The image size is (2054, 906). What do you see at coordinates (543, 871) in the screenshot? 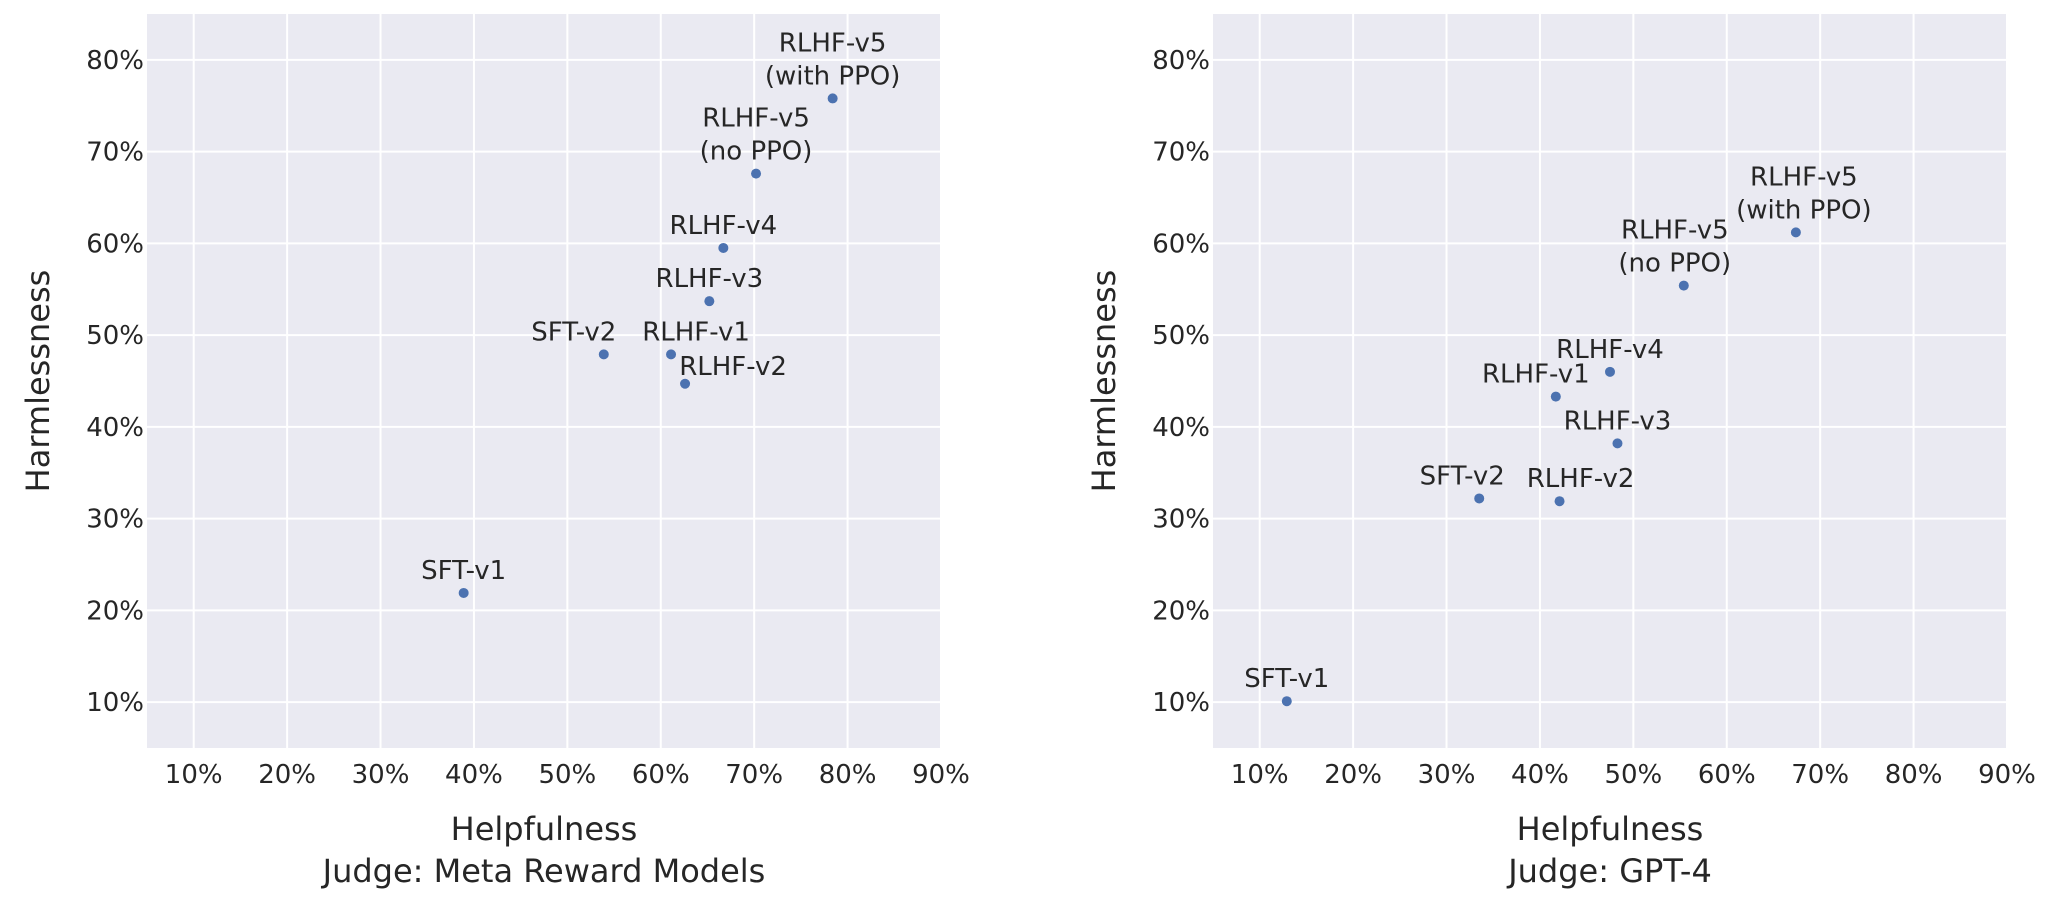
I see `chart-subtitle: Judge: Meta Reward Models` at bounding box center [543, 871].